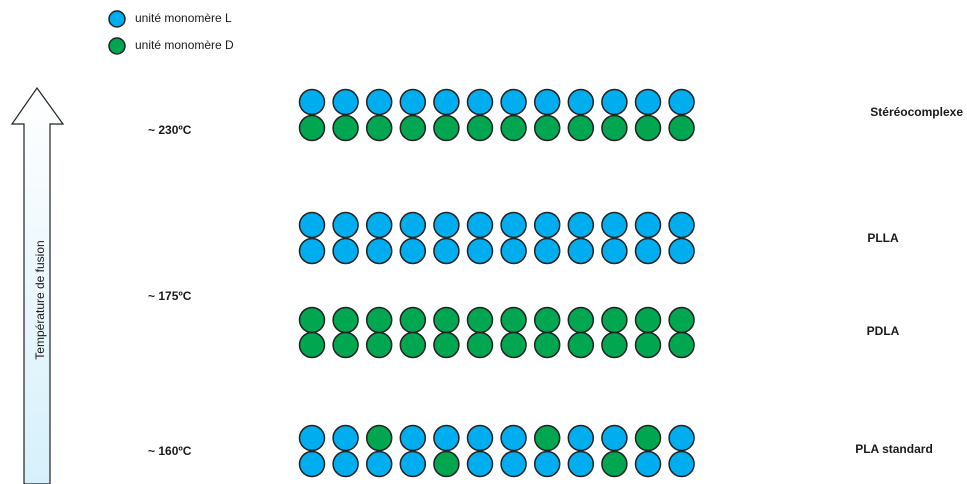 The image size is (967, 484). What do you see at coordinates (883, 331) in the screenshot?
I see `structure-label: PDLA` at bounding box center [883, 331].